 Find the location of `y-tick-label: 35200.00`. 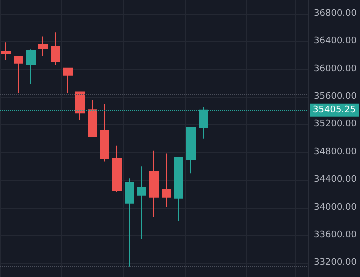

y-tick-label: 35200.00 is located at coordinates (336, 125).